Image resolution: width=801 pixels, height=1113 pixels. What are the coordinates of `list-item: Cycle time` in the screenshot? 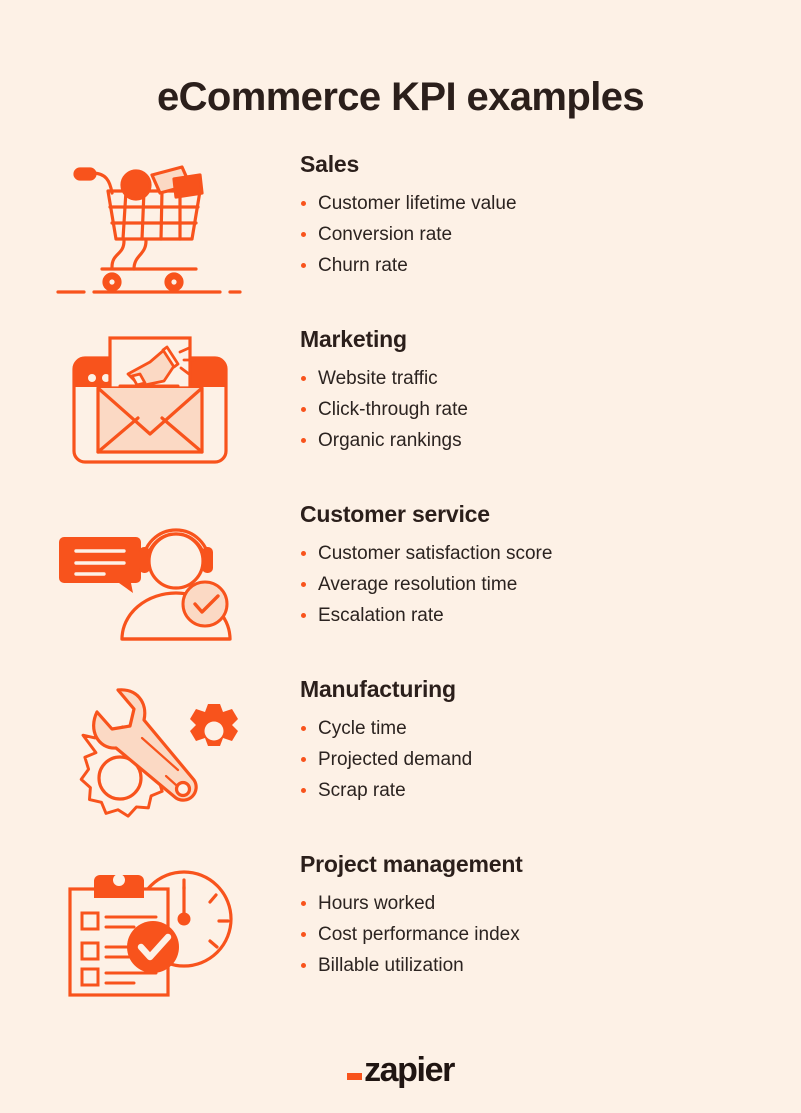 It's located at (386, 729).